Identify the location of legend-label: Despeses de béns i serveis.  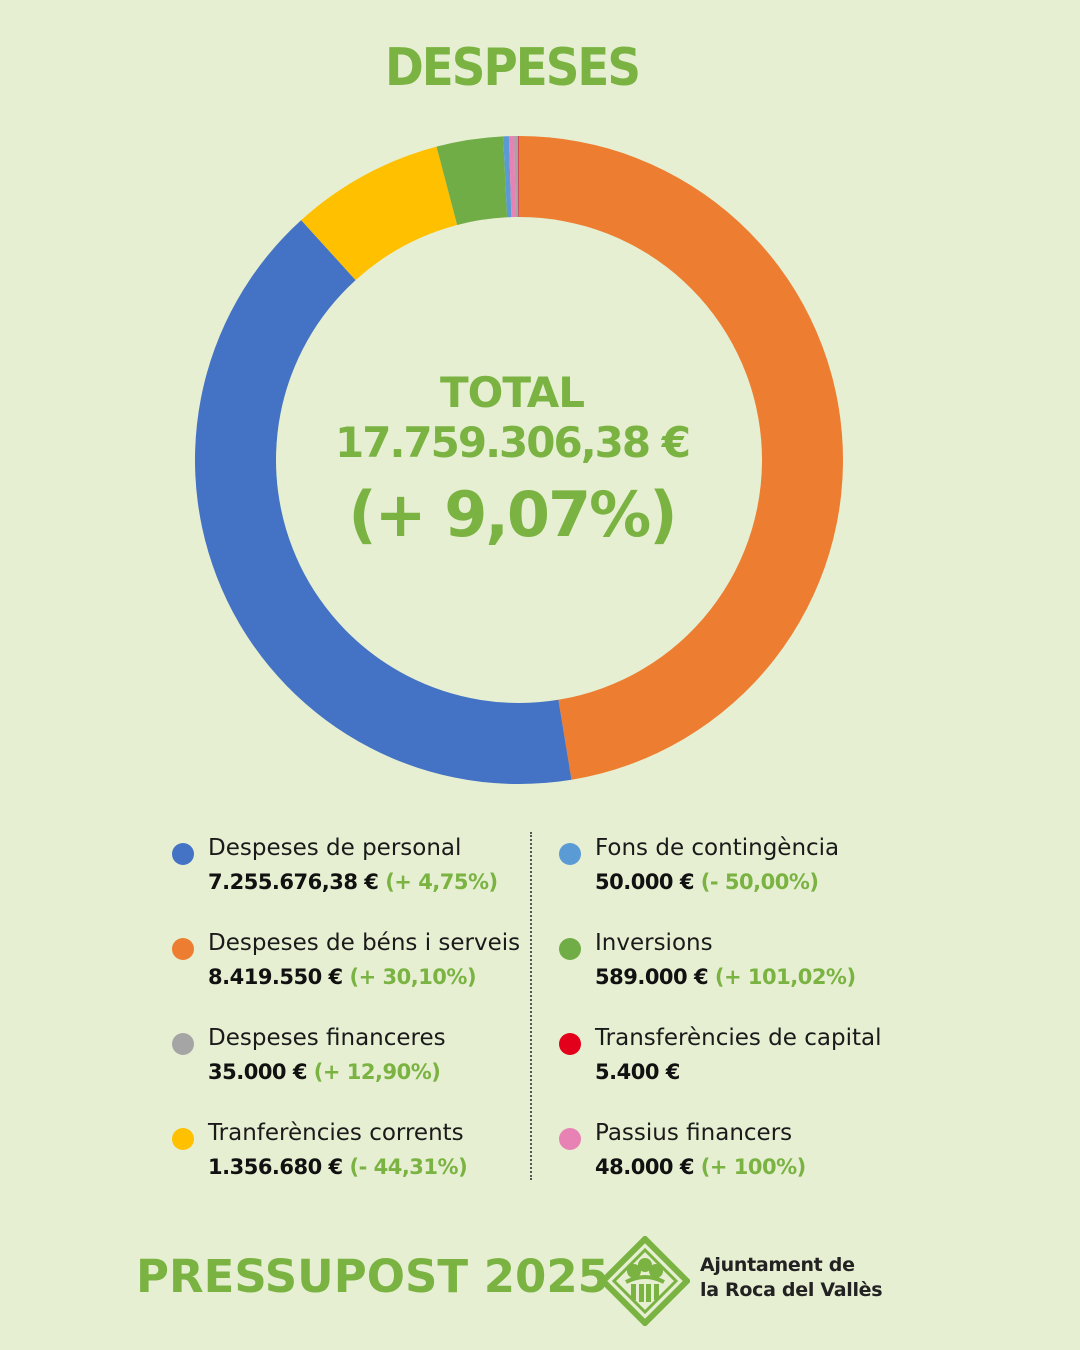
(364, 943).